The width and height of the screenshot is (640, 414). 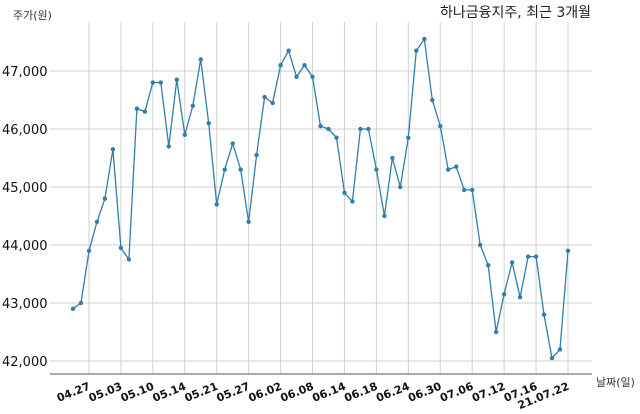 What do you see at coordinates (25, 188) in the screenshot?
I see `y-tick-label: 45,000` at bounding box center [25, 188].